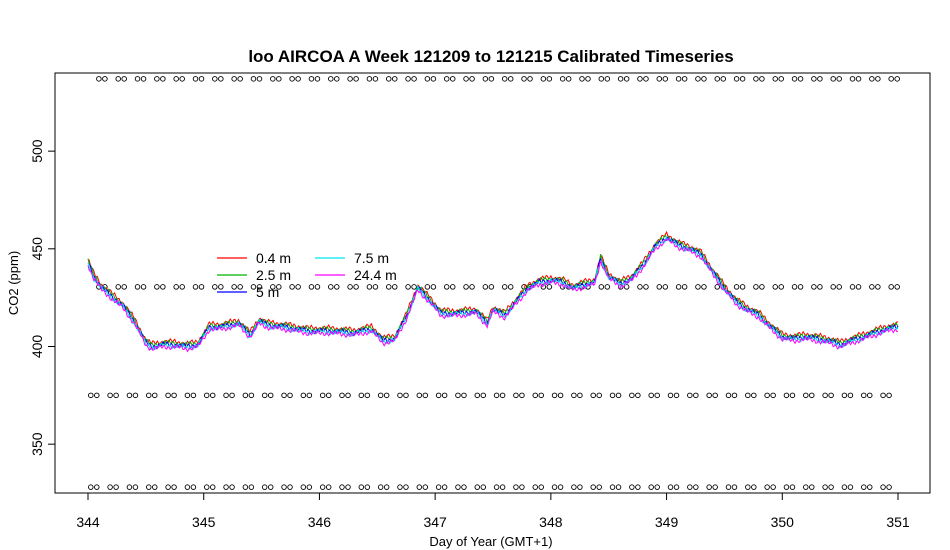 This screenshot has height=550, width=950. I want to click on x-tick-label: 345, so click(204, 522).